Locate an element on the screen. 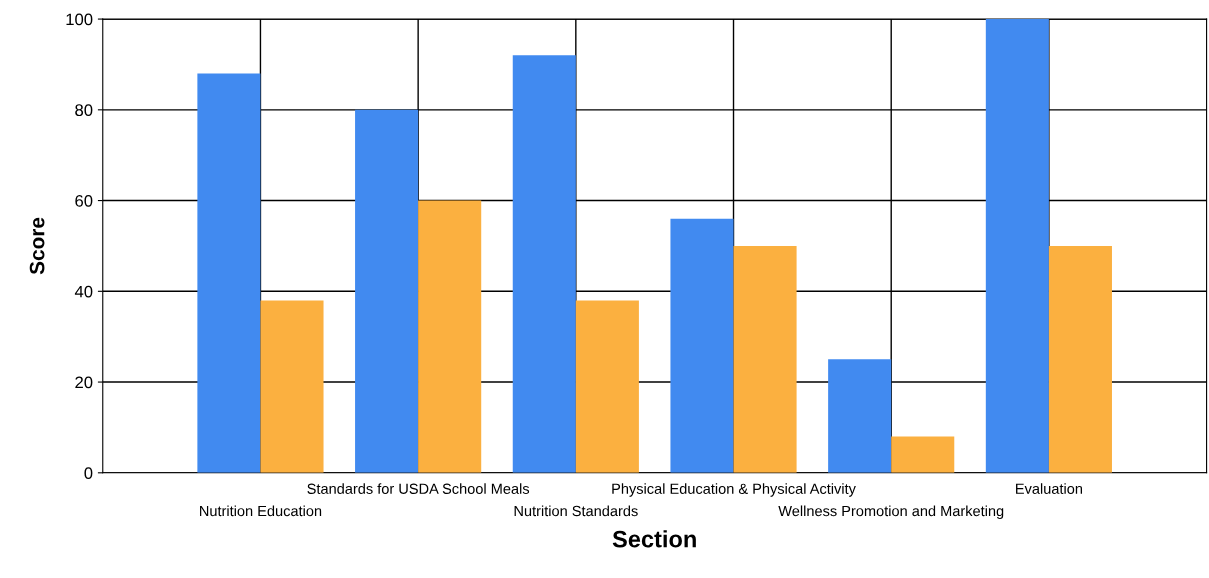  x-tick-label: Nutrition Education is located at coordinates (261, 511).